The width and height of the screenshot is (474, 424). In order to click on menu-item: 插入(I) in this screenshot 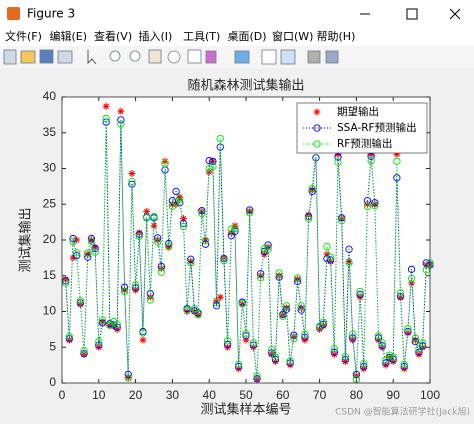, I will do `click(156, 36)`.